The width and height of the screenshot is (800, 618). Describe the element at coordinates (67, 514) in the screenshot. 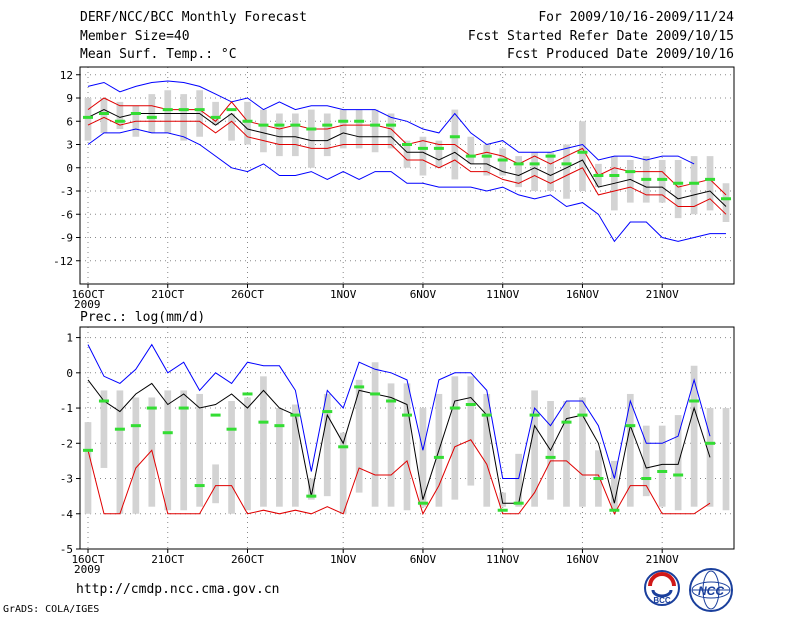

I see `precipitation-ytick-label: -4` at that location.